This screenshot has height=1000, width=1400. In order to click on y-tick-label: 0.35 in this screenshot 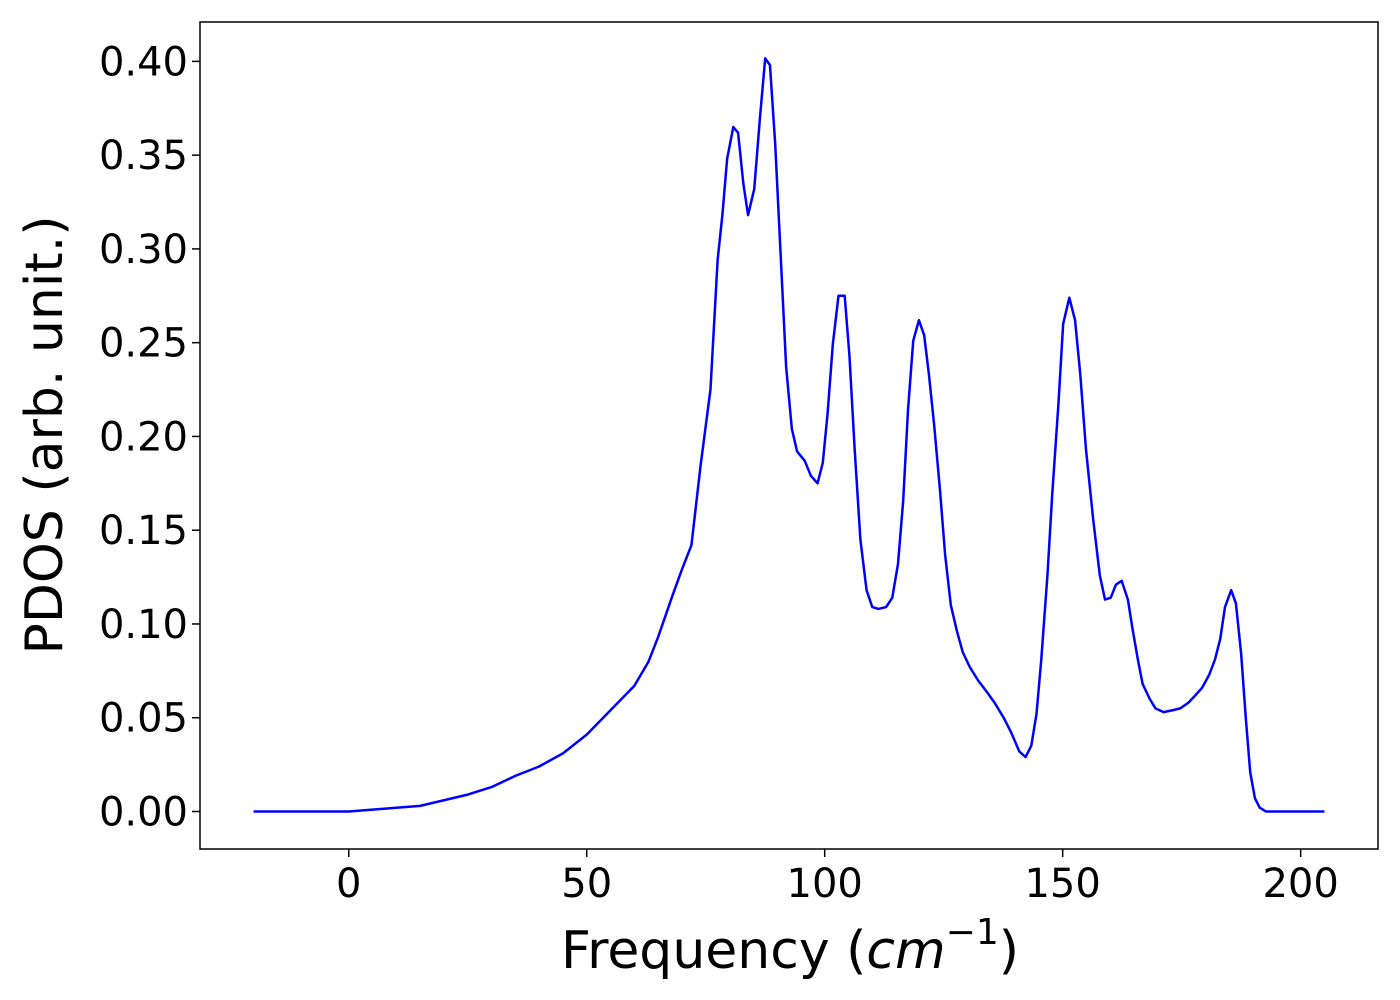, I will do `click(143, 156)`.